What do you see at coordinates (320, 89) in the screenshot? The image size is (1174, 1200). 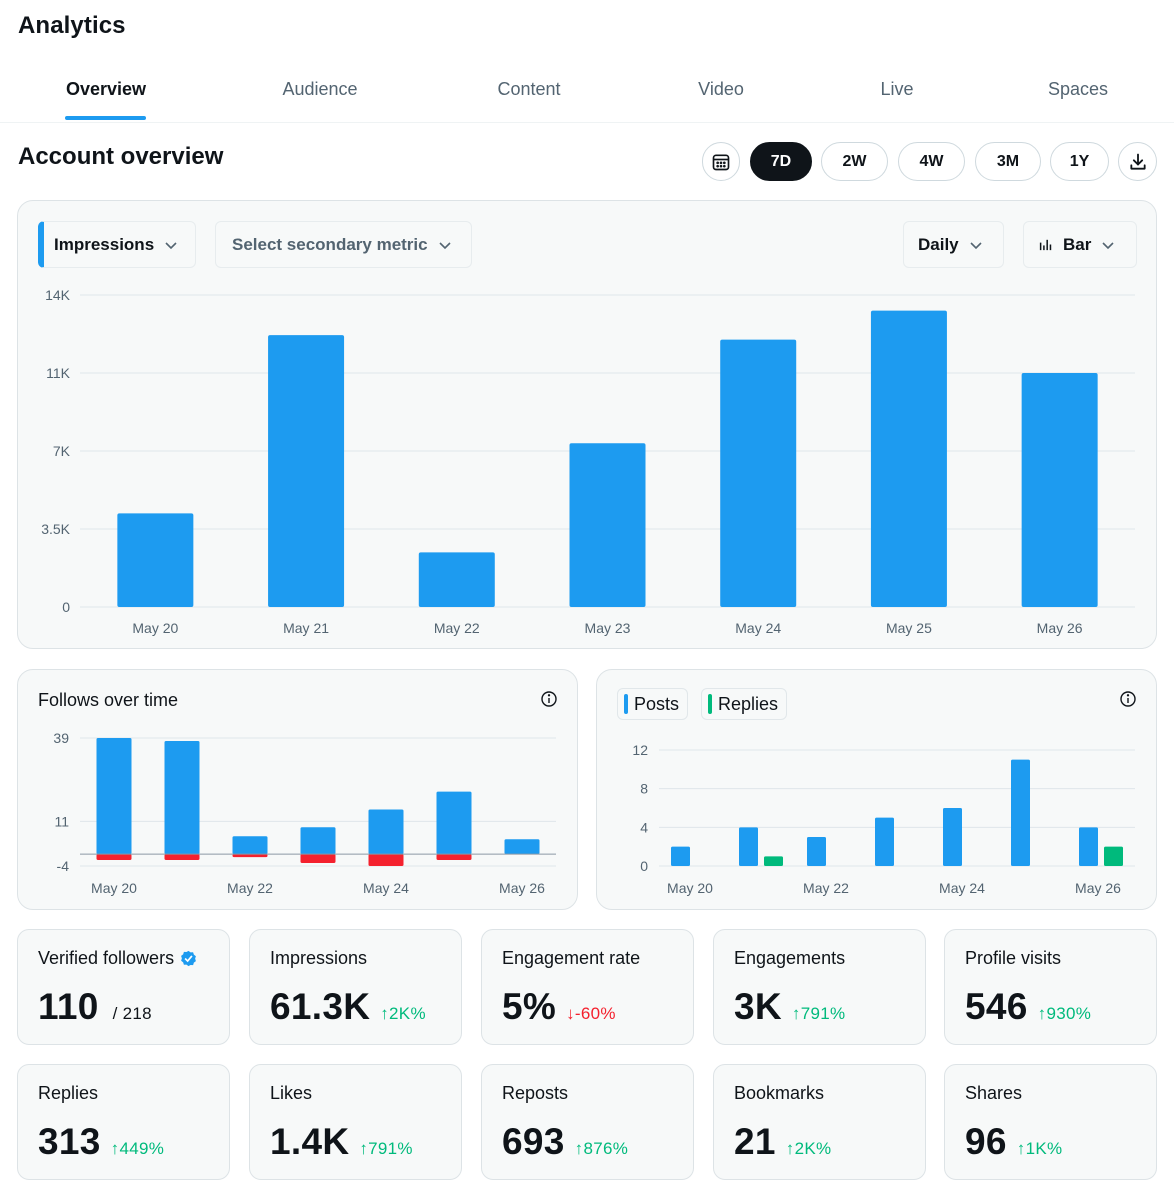 I see `tab-audience: Audience` at bounding box center [320, 89].